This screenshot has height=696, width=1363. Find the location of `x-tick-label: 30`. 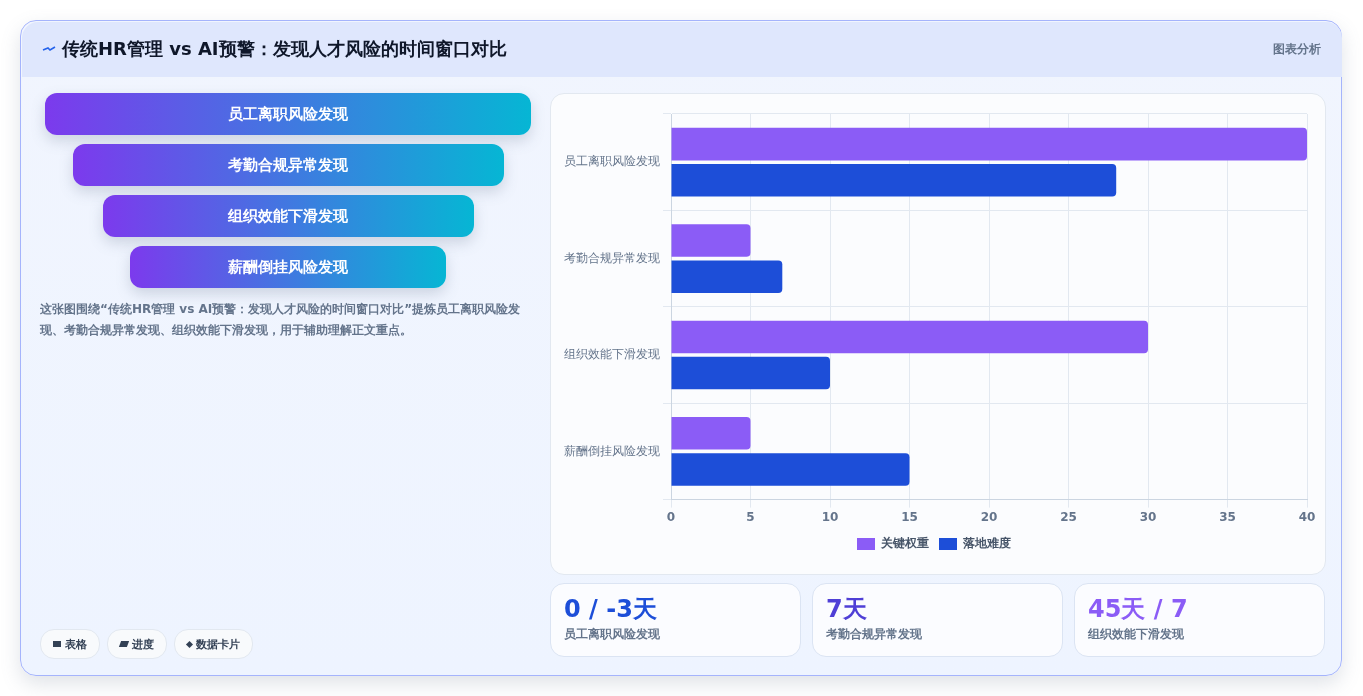

x-tick-label: 30 is located at coordinates (1148, 516).